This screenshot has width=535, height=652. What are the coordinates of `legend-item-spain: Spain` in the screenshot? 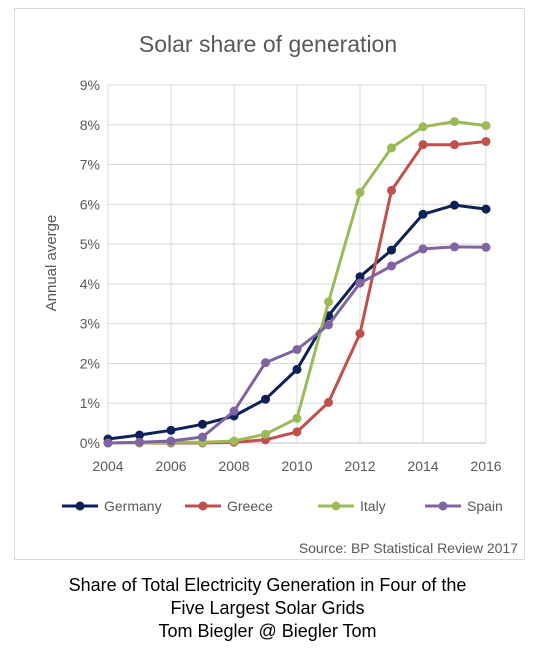 It's located at (464, 506).